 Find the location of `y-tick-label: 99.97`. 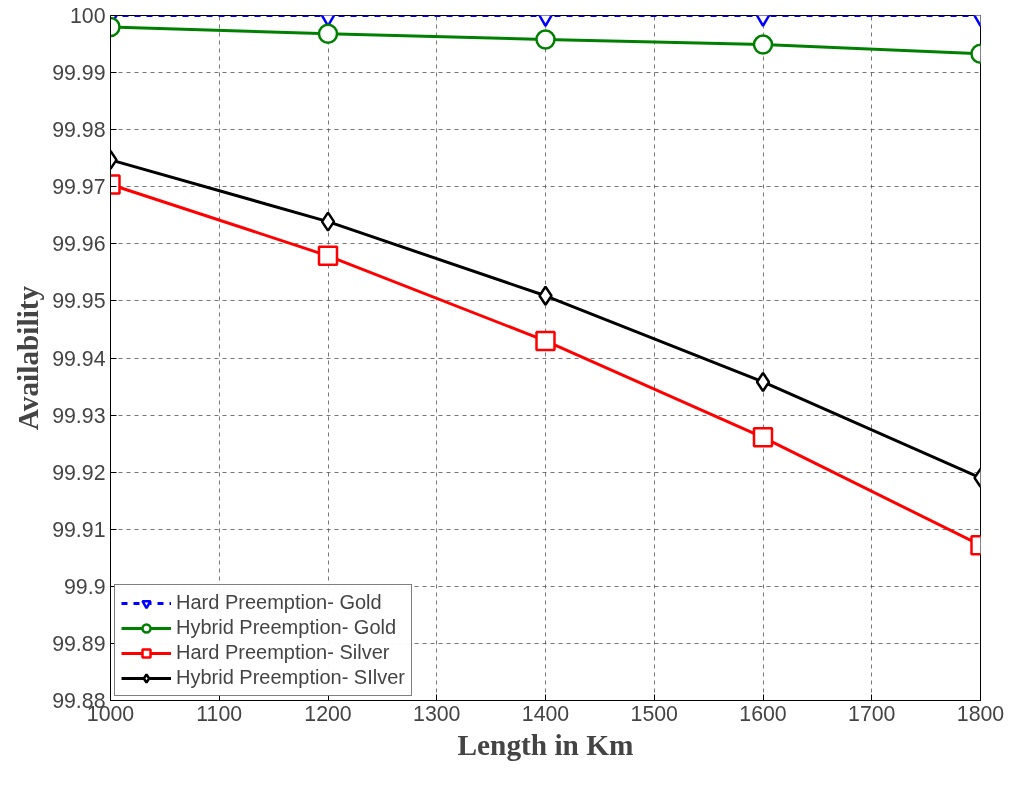

y-tick-label: 99.97 is located at coordinates (79, 187).